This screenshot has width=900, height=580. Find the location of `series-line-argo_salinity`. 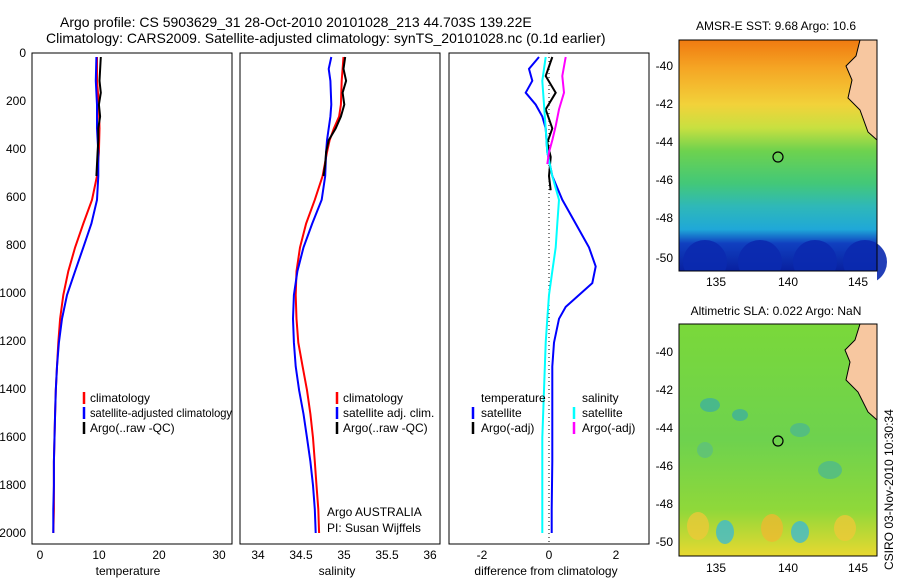

series-line-argo_salinity is located at coordinates (556, 110).